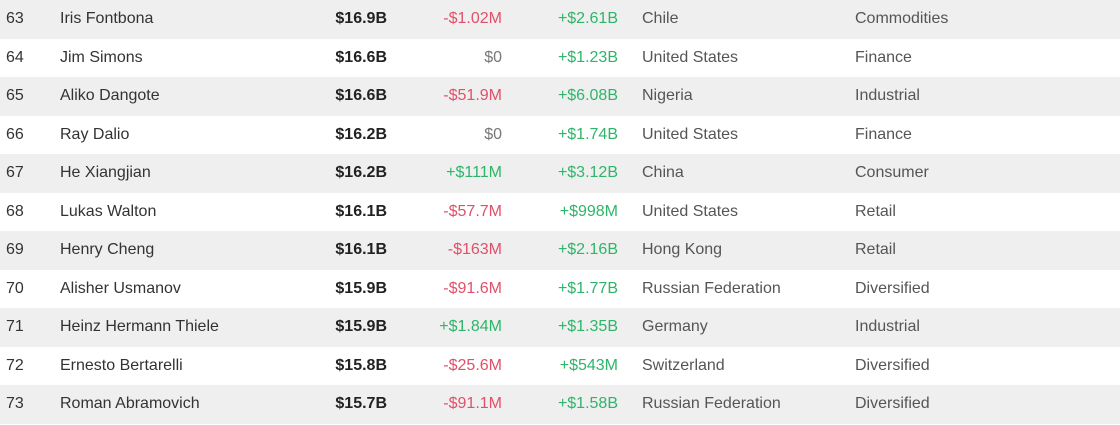  Describe the element at coordinates (472, 95) in the screenshot. I see `change-cell: -$51.9M` at that location.